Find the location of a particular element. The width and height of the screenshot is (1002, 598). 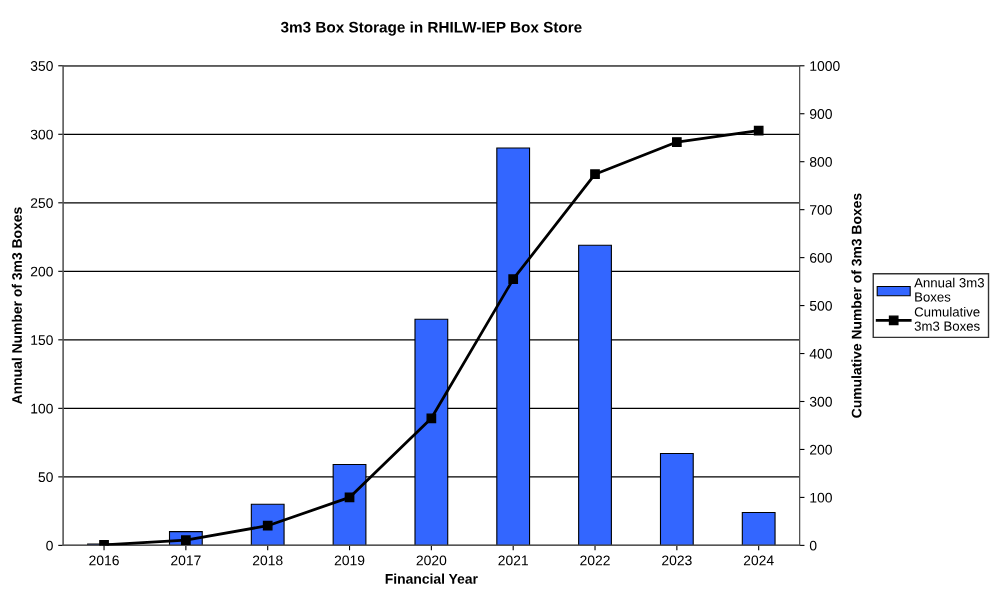

y2-tick-label: 200 is located at coordinates (821, 449).